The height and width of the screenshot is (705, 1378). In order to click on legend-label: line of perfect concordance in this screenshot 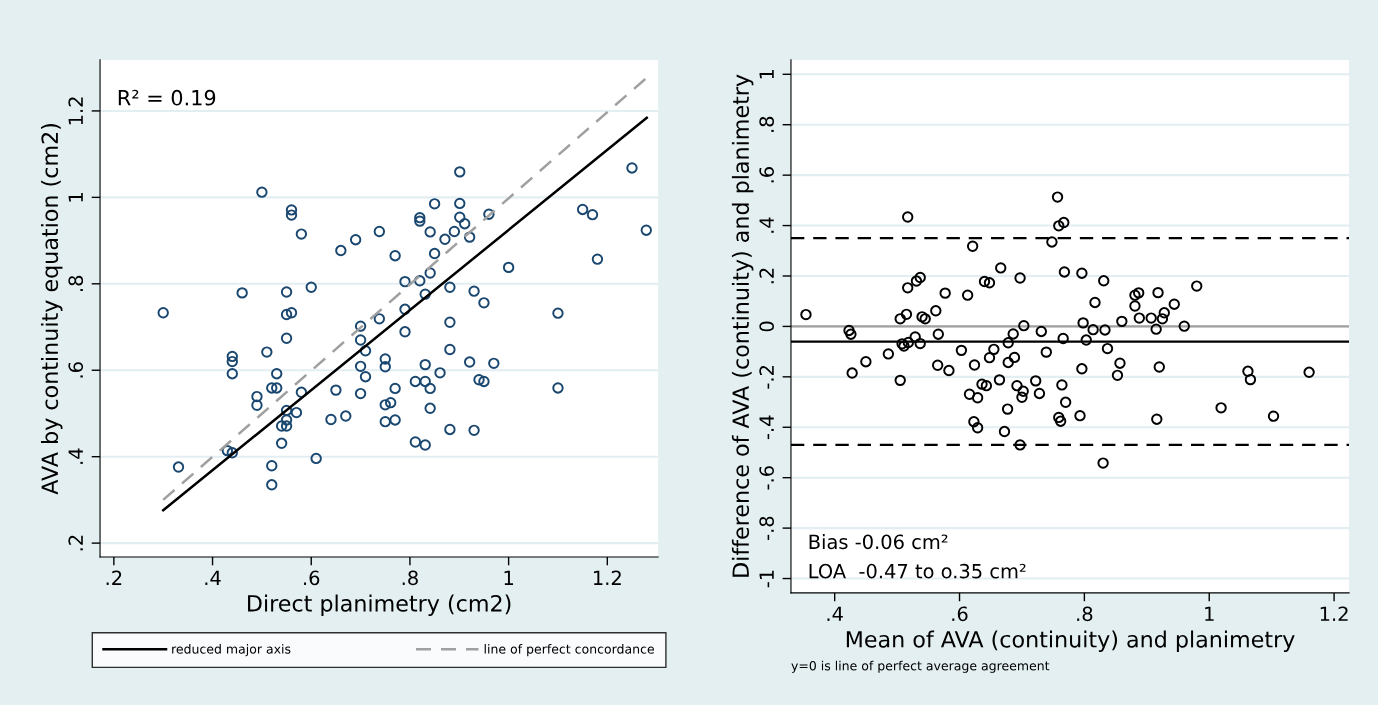, I will do `click(569, 650)`.